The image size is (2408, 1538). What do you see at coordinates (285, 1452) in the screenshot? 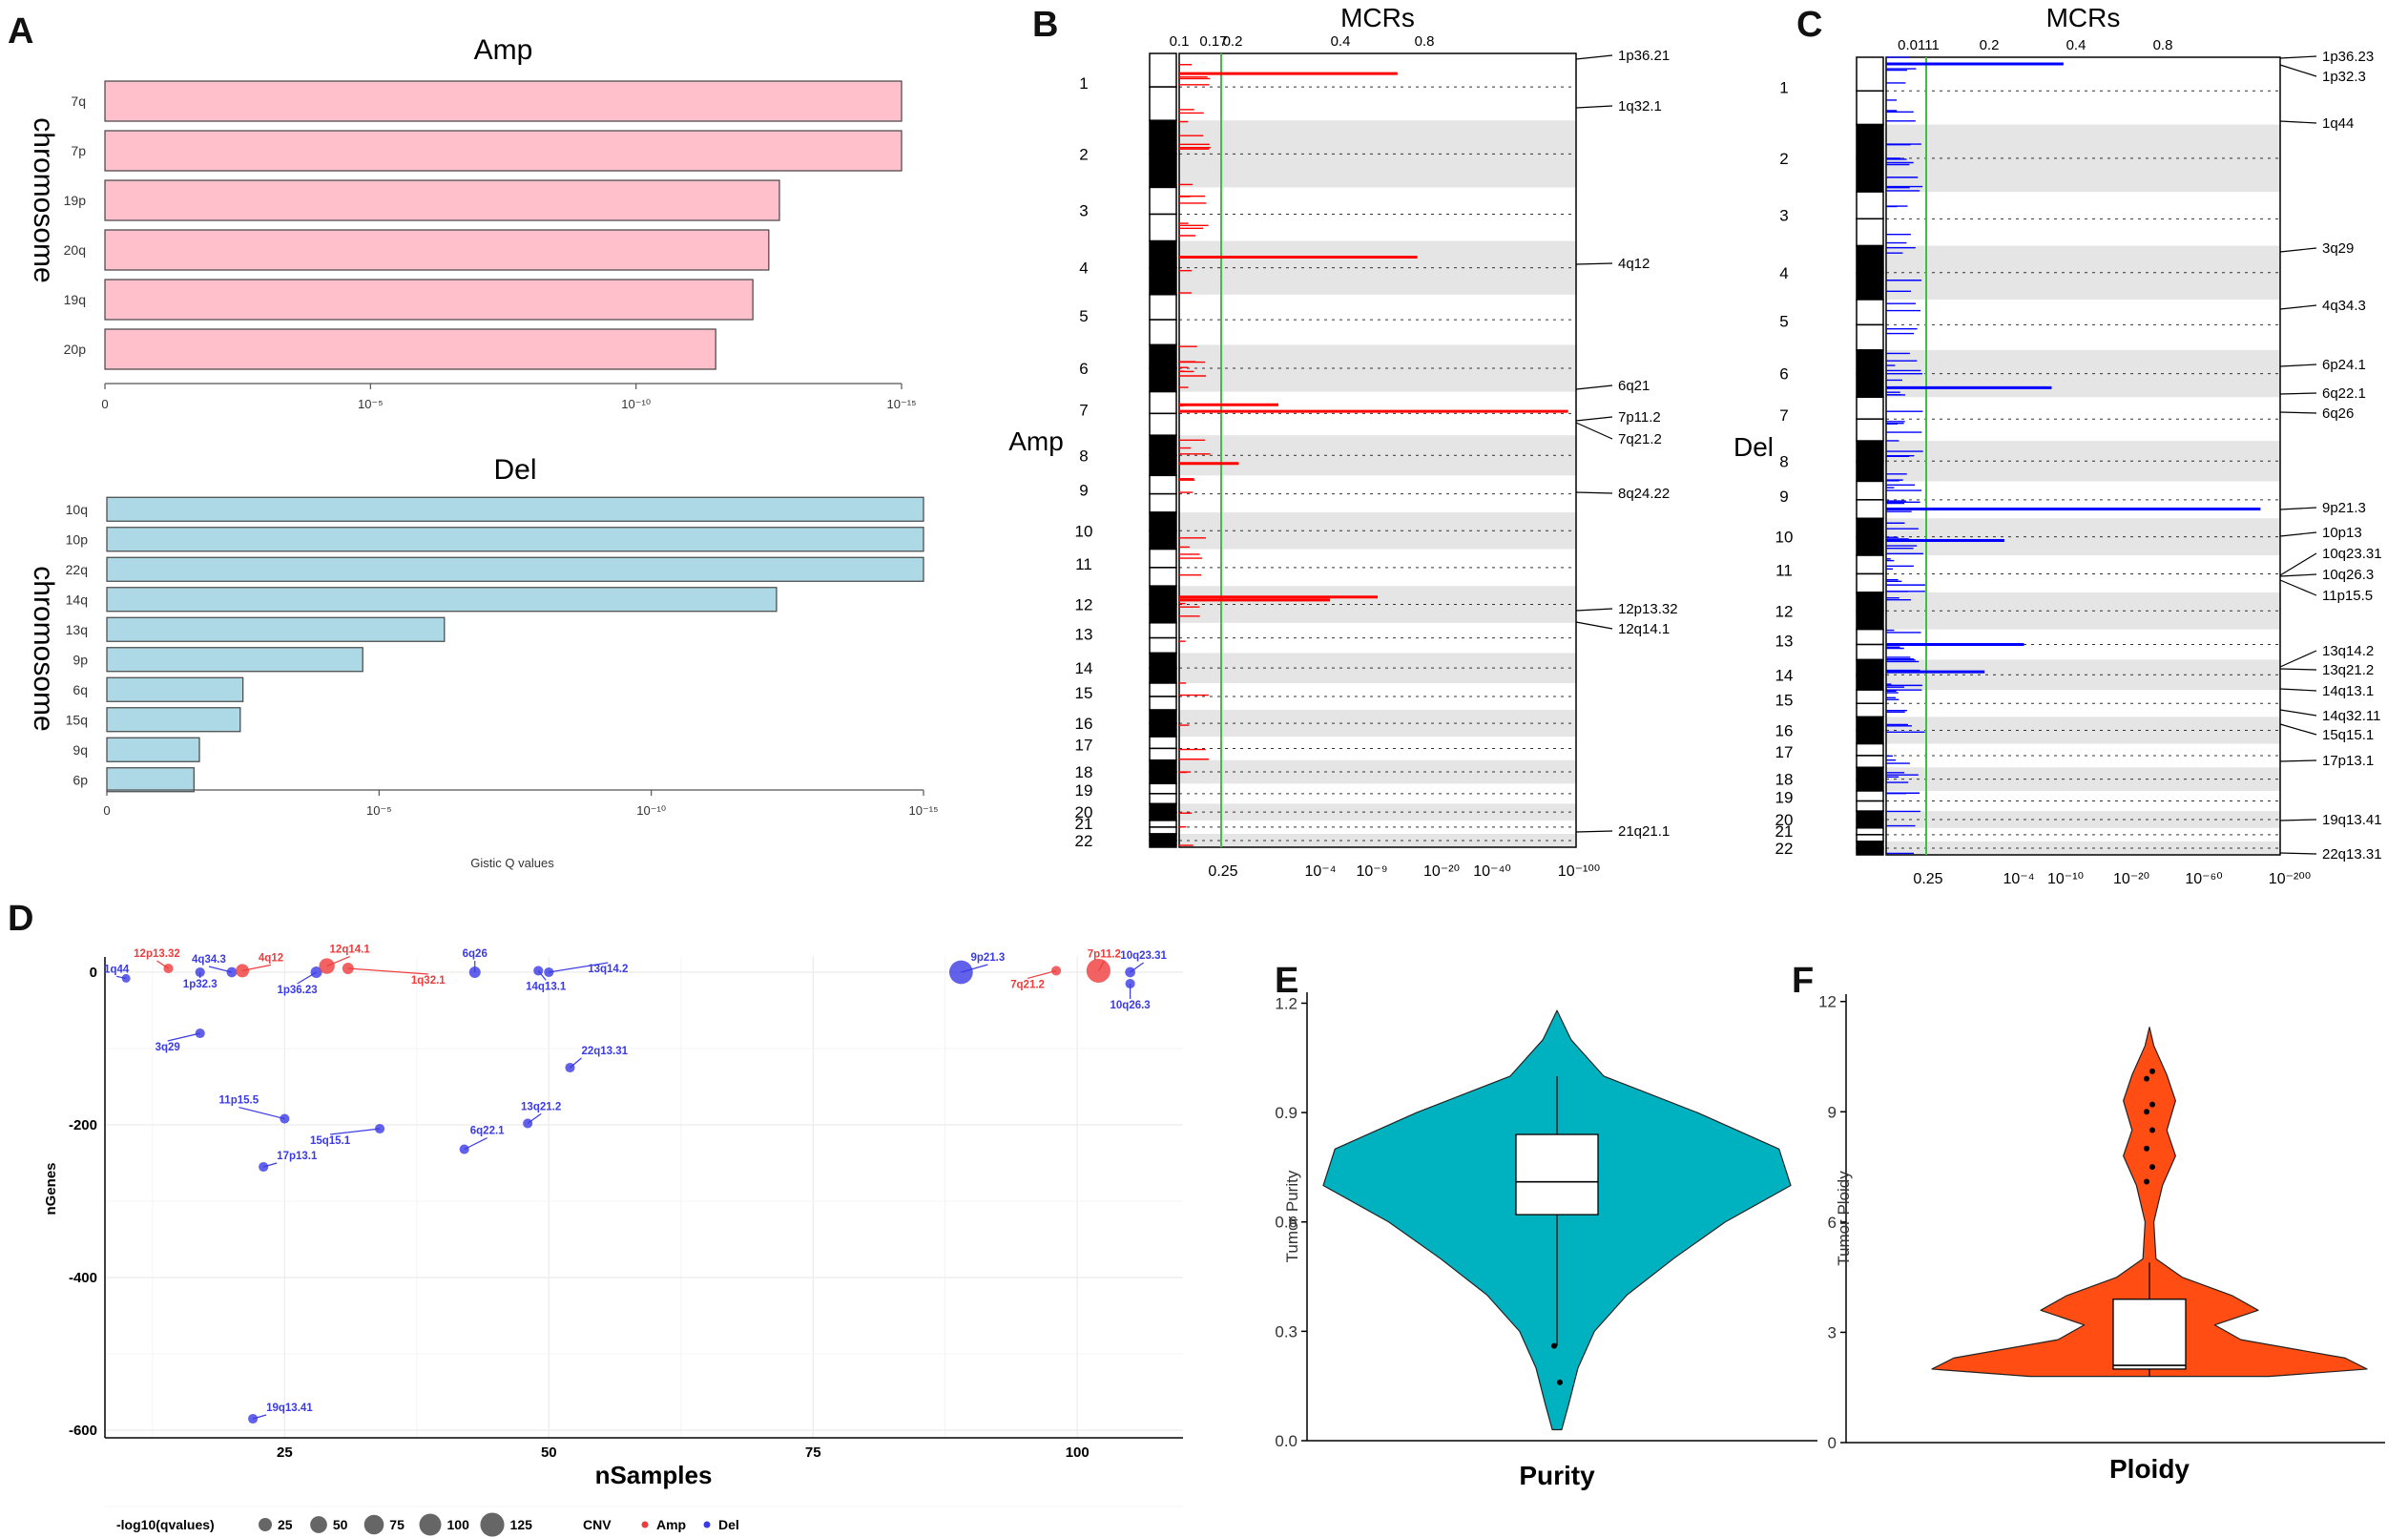
I see `scatter-x-tick-label: 25` at bounding box center [285, 1452].